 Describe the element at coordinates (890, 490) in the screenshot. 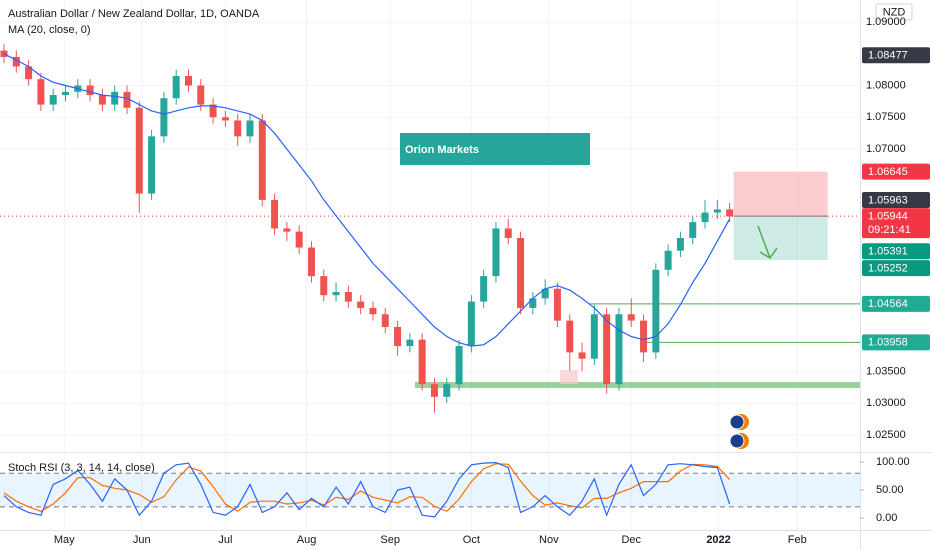

I see `stoch-tick-label: 50.00` at that location.